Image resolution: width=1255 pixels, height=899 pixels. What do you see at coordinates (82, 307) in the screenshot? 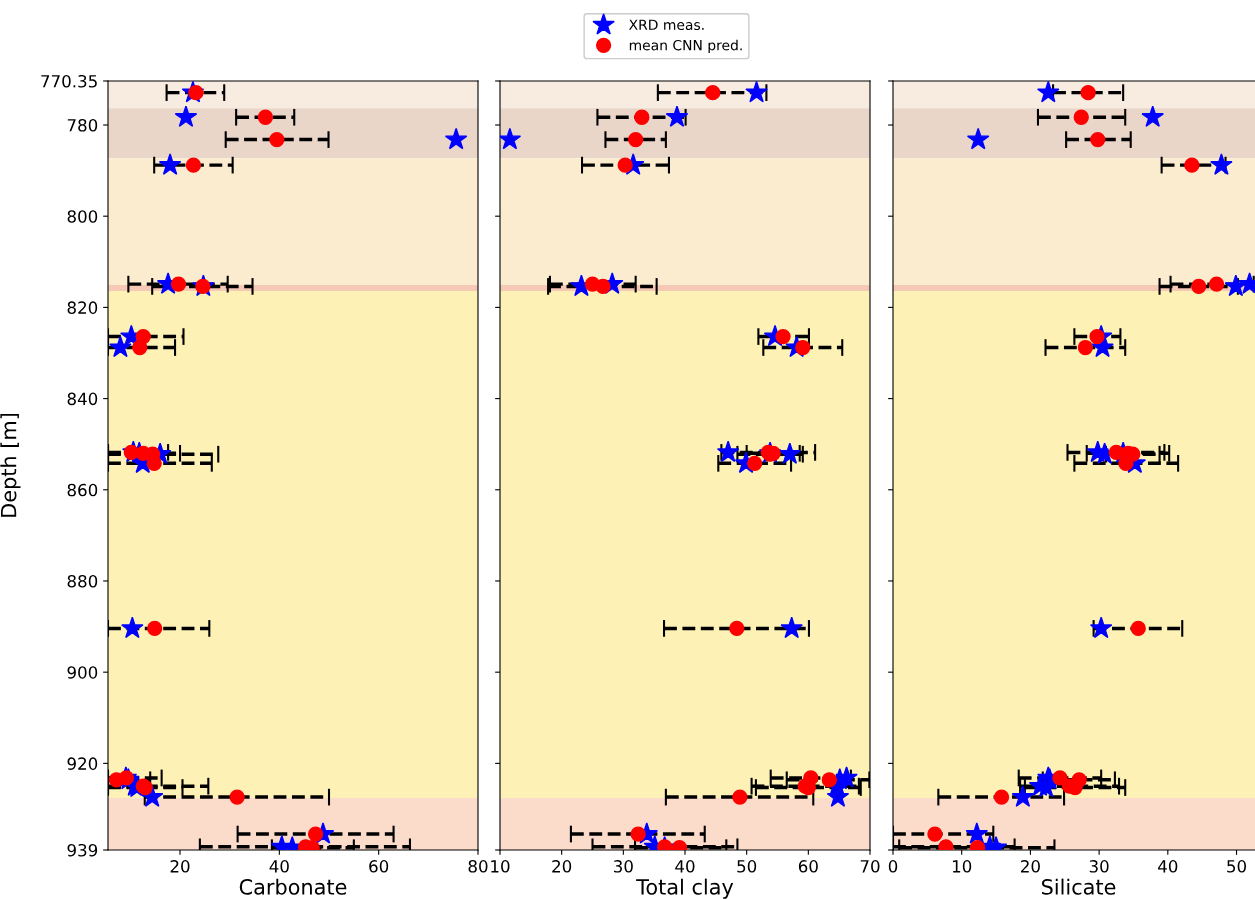
I see `y-tick-label: 820` at bounding box center [82, 307].